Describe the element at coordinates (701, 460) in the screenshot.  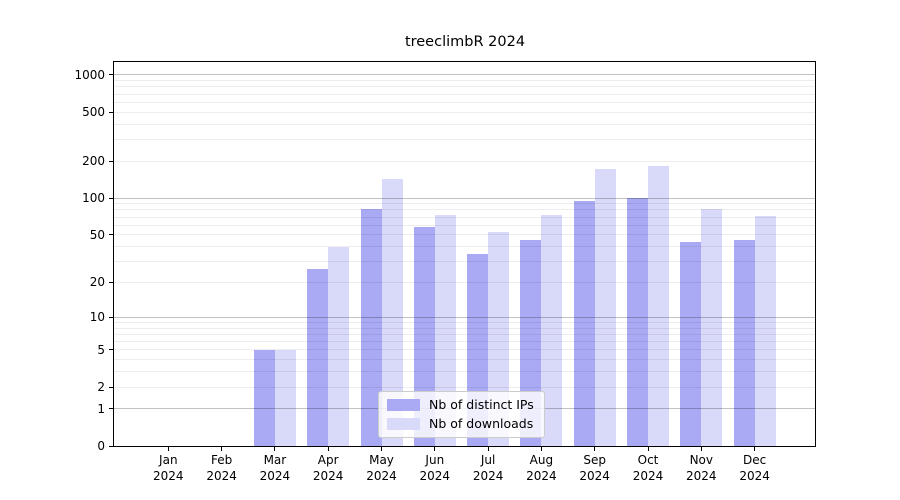
I see `month-label: Nov` at that location.